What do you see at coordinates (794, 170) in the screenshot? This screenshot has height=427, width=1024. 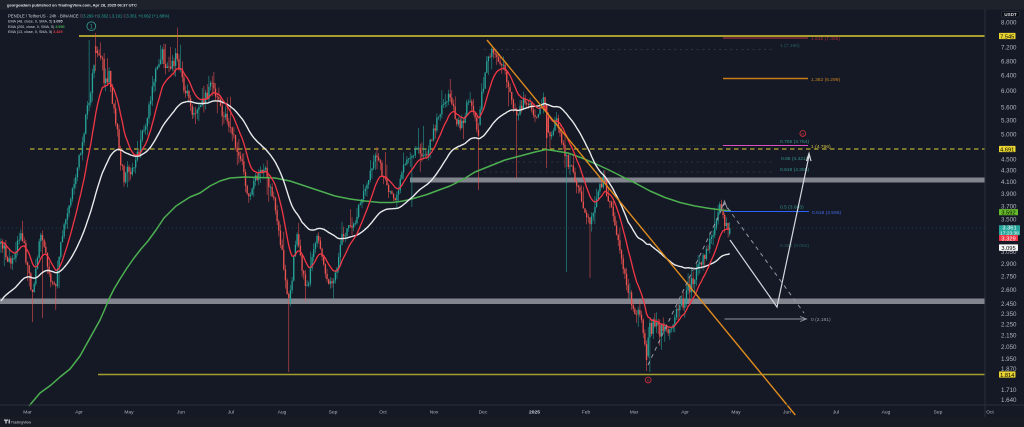 I see `svg-text: 0.618 (4.355)` at bounding box center [794, 170].